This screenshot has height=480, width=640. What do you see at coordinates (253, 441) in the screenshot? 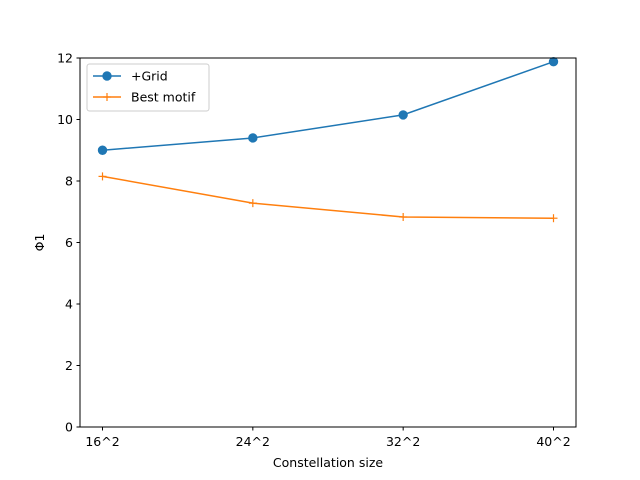
I see `x-tick-label: 24^2` at bounding box center [253, 441].